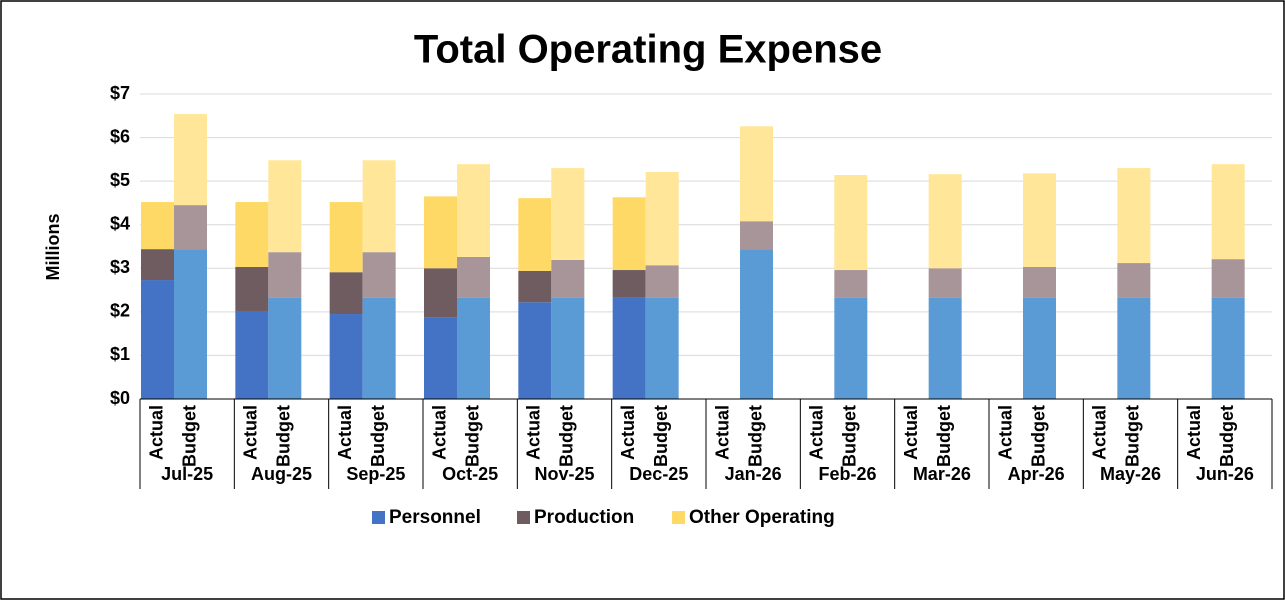  I want to click on x-tick-label: Oct-25, so click(470, 474).